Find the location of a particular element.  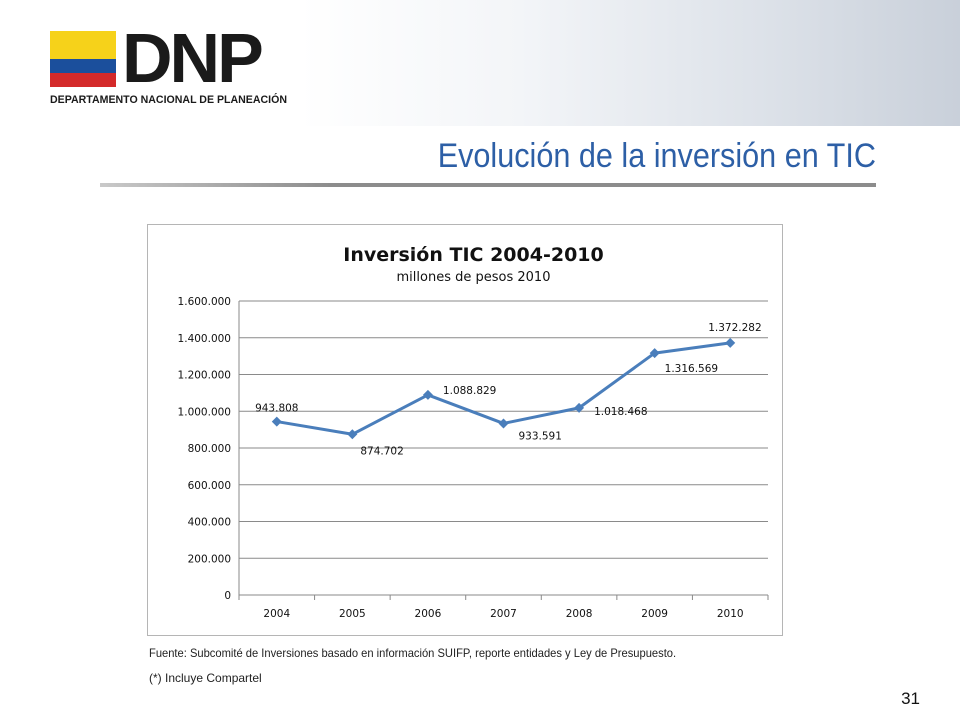

data-label: 874.702 is located at coordinates (381, 451).